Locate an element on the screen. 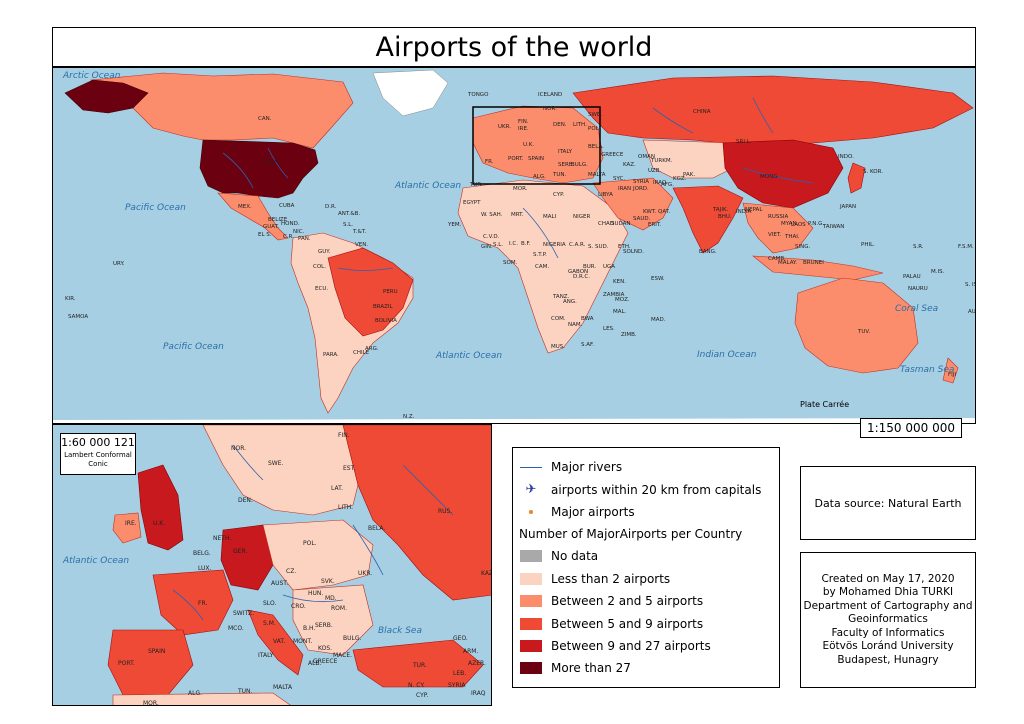  world-country-label: ITALY is located at coordinates (565, 152).